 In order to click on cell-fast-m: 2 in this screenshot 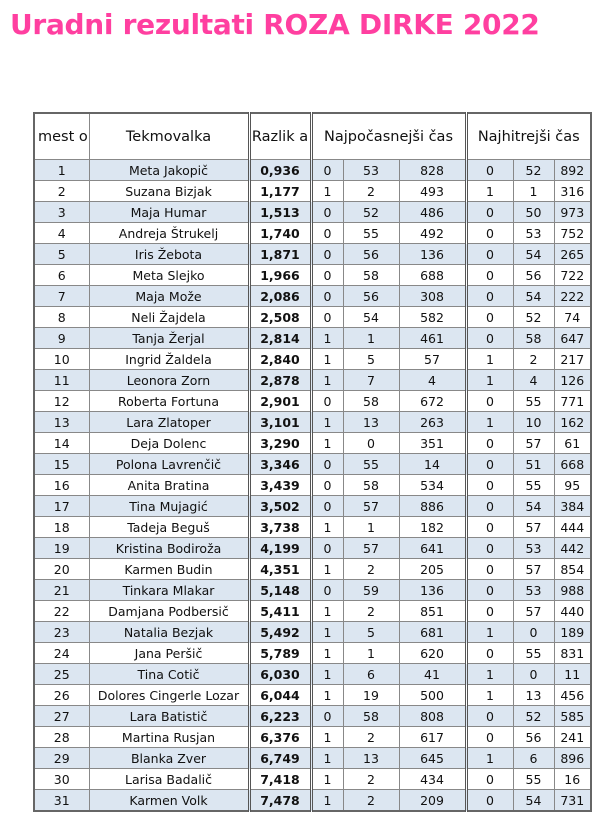, I will do `click(533, 359)`.